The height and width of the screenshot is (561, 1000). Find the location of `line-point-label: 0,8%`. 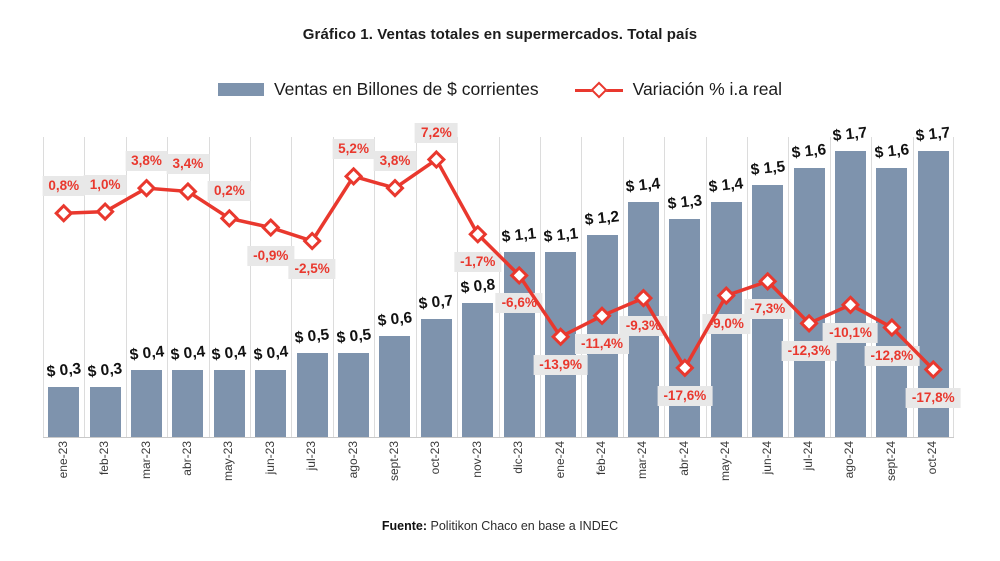

line-point-label: 0,8% is located at coordinates (64, 186).